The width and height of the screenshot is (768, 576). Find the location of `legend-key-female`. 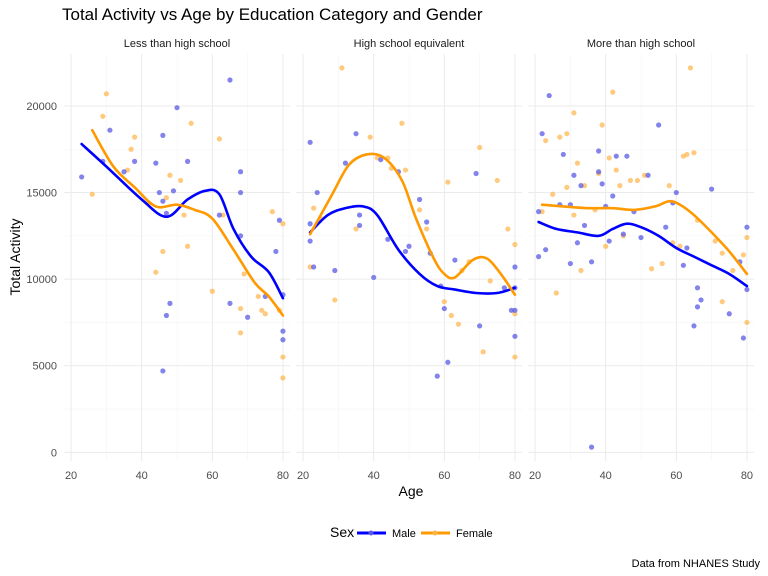

legend-key-female is located at coordinates (435, 533).